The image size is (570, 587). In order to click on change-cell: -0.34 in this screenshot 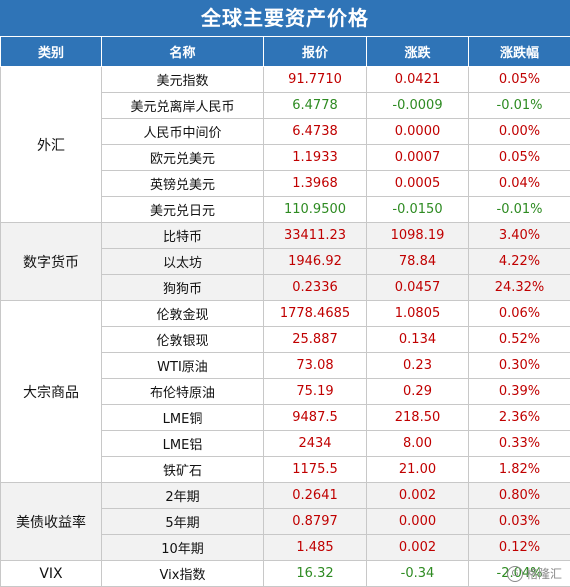, I will do `click(418, 574)`.